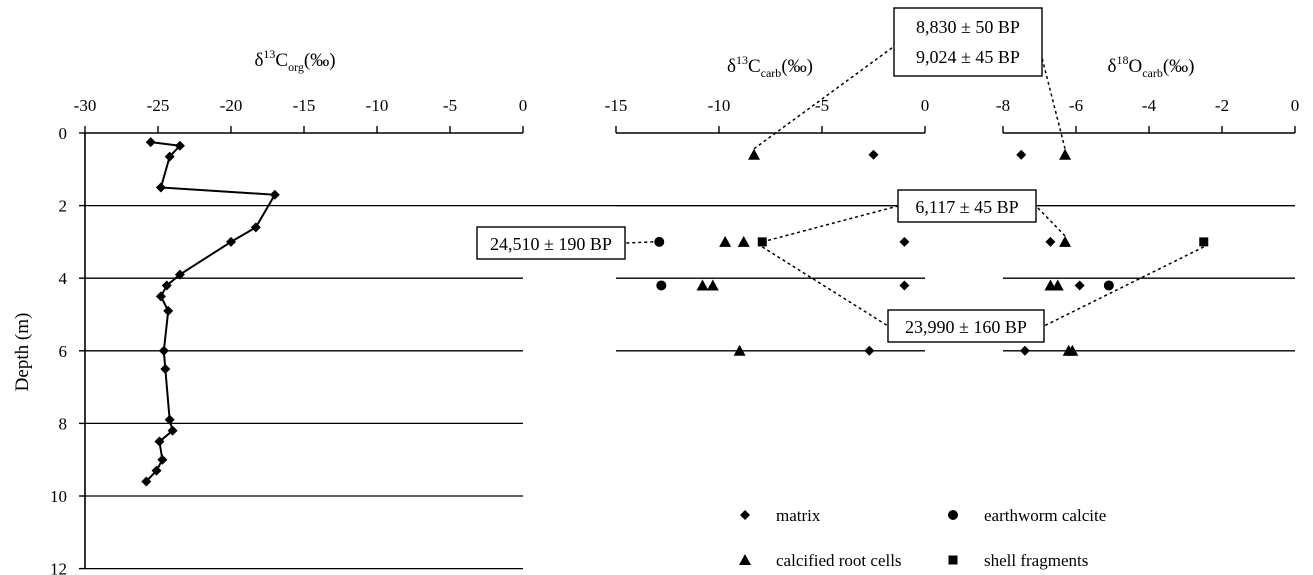  Describe the element at coordinates (158, 105) in the screenshot. I see `x-tick-label: -25` at that location.